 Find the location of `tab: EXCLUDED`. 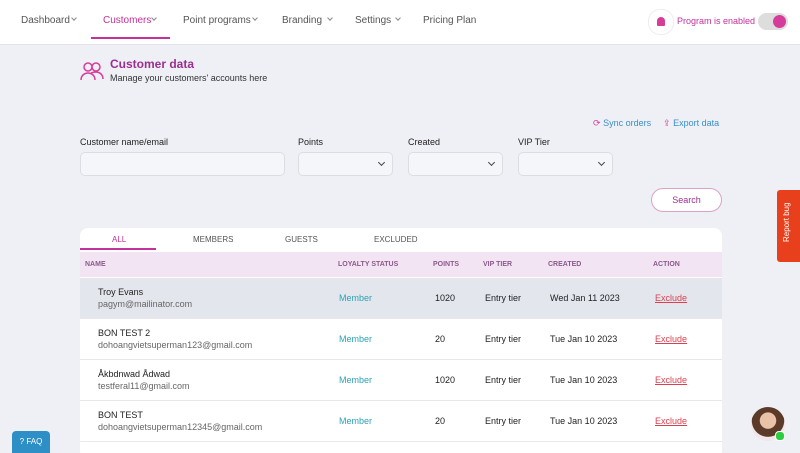

tab: EXCLUDED is located at coordinates (396, 239).